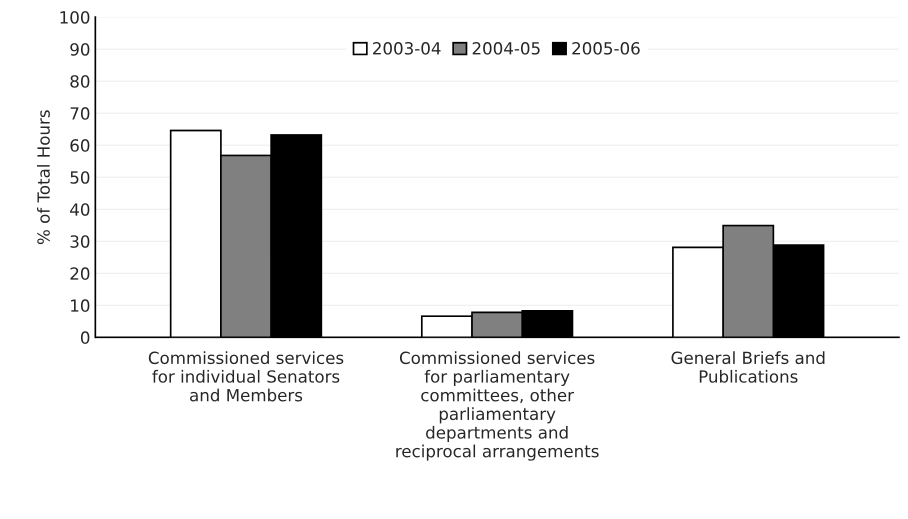 Image resolution: width=908 pixels, height=519 pixels. What do you see at coordinates (80, 49) in the screenshot?
I see `y-tick-label: 90` at bounding box center [80, 49].